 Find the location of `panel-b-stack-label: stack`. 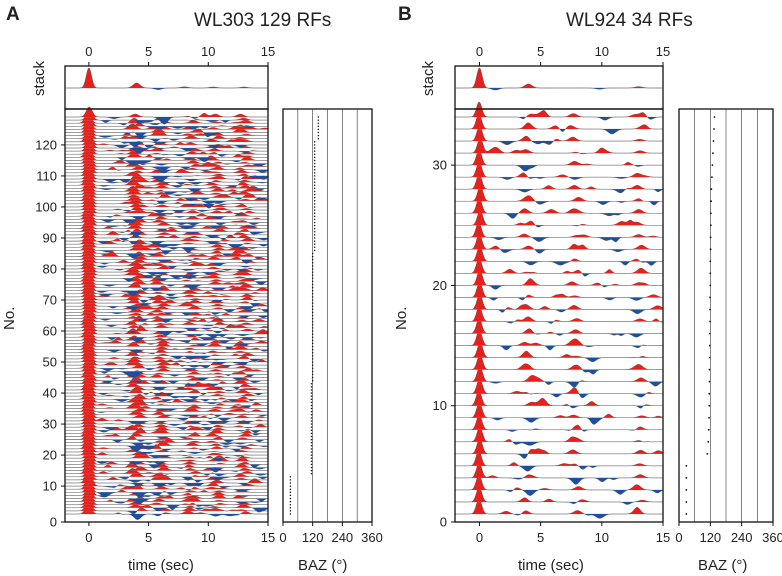

panel-b-stack-label: stack is located at coordinates (428, 78).